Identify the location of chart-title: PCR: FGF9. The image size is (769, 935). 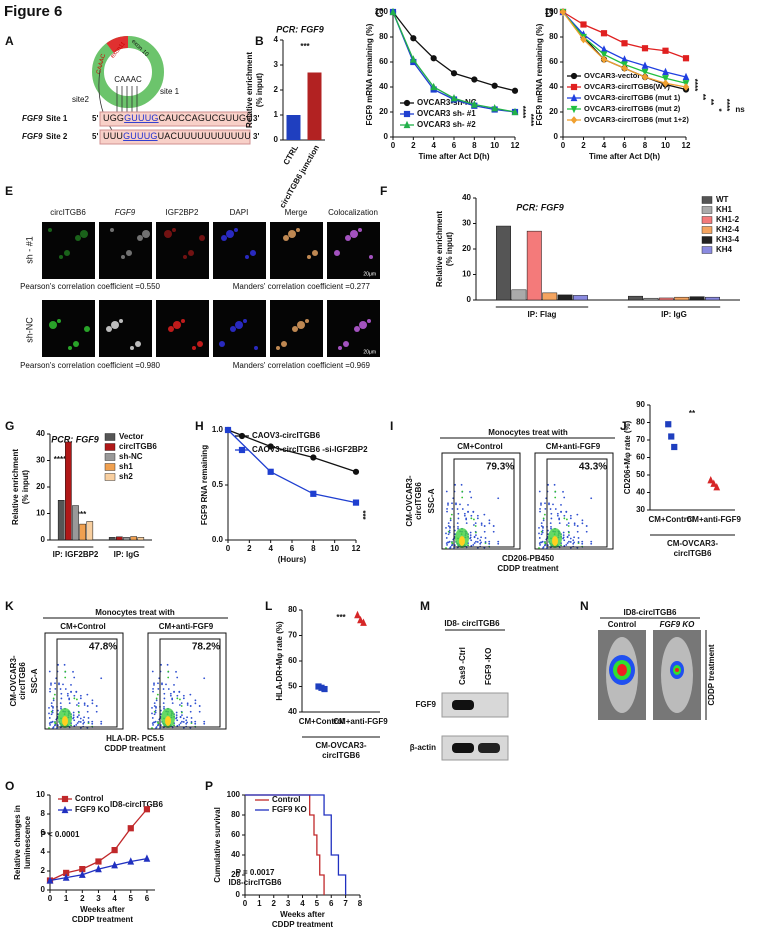
(540, 207).